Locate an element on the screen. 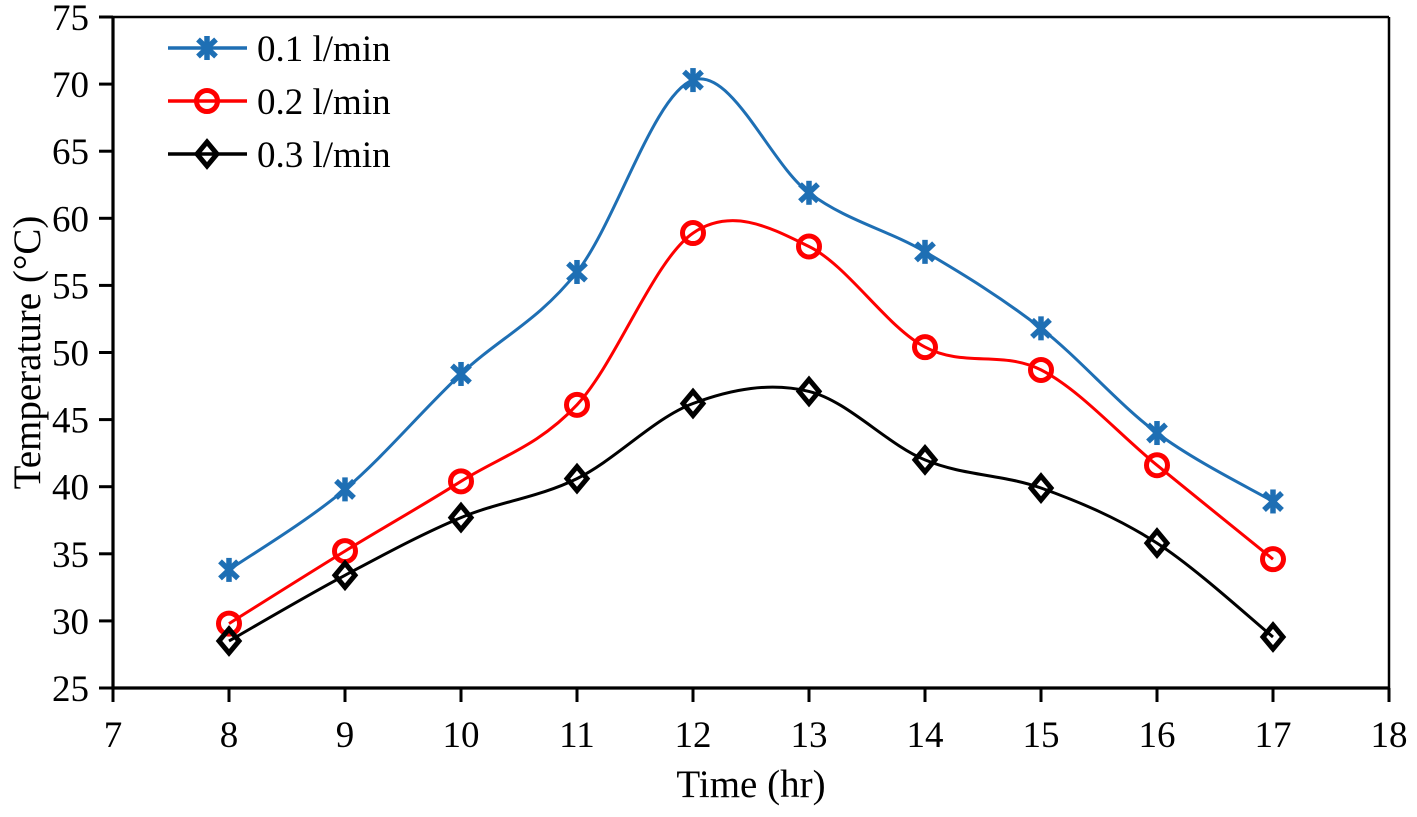  x-tick-label: 10 is located at coordinates (461, 735).